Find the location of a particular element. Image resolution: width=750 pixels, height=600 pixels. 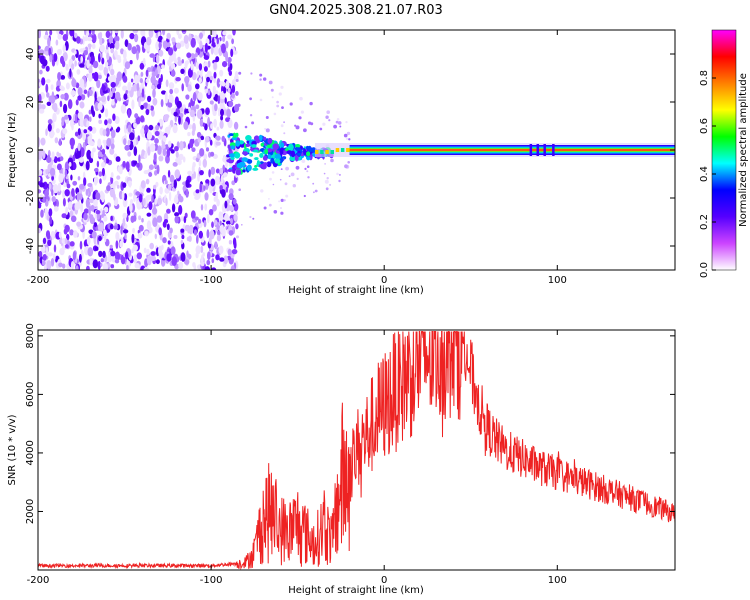

snr-y-tick-label: 6000 is located at coordinates (30, 394).